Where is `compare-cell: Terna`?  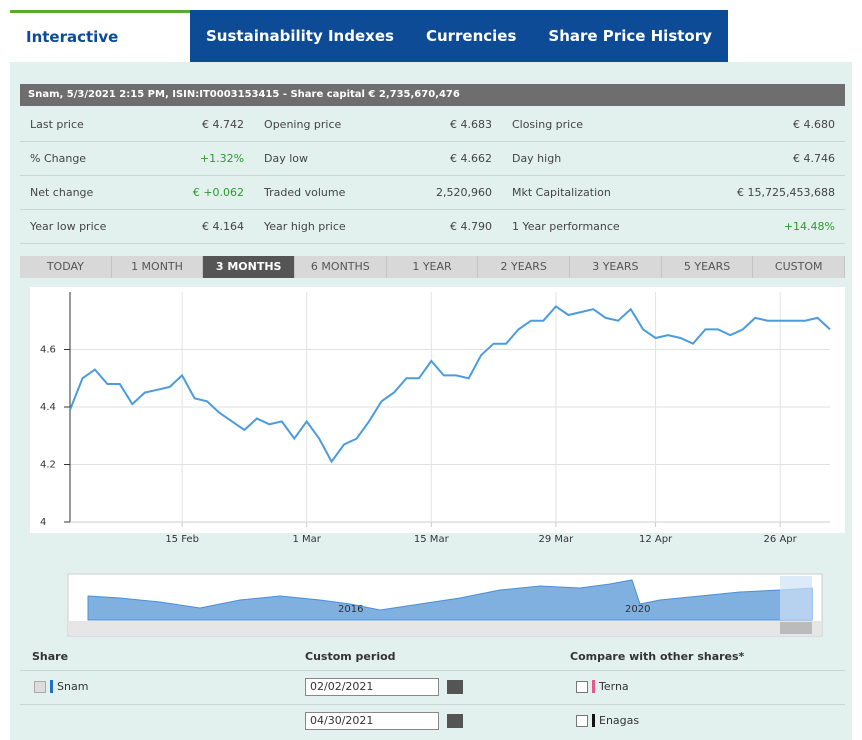
compare-cell: Terna is located at coordinates (602, 686).